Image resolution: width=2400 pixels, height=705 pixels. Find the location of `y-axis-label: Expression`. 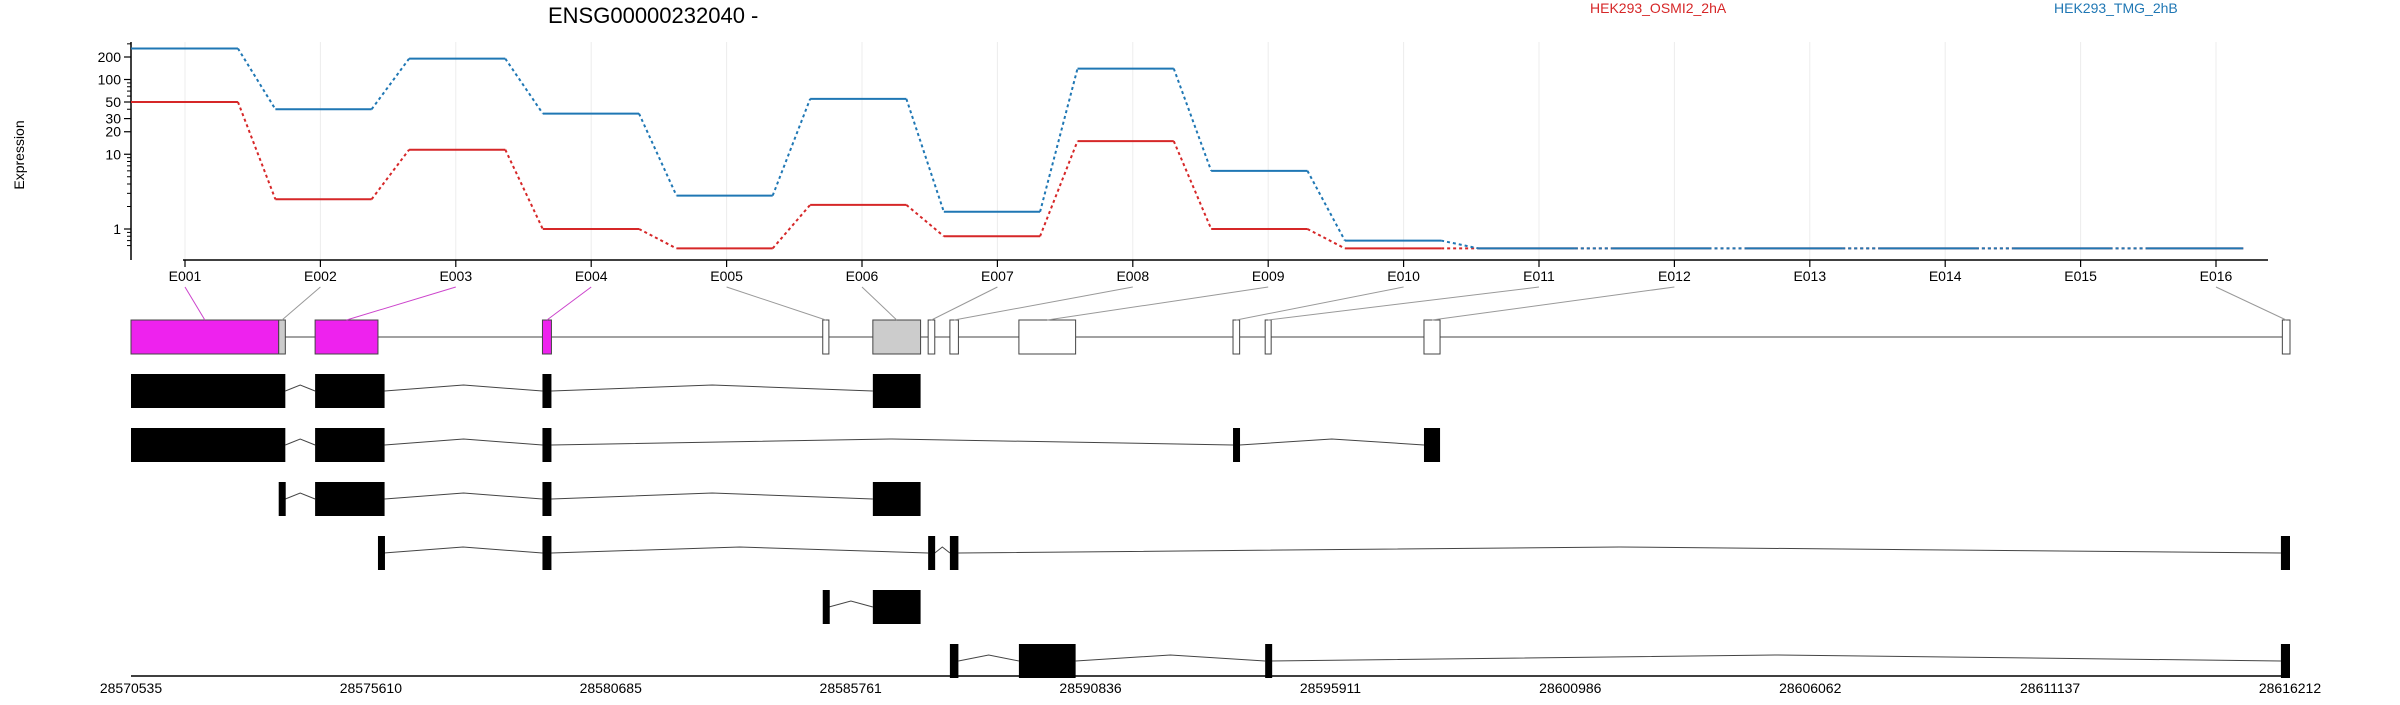

y-axis-label: Expression is located at coordinates (19, 154).